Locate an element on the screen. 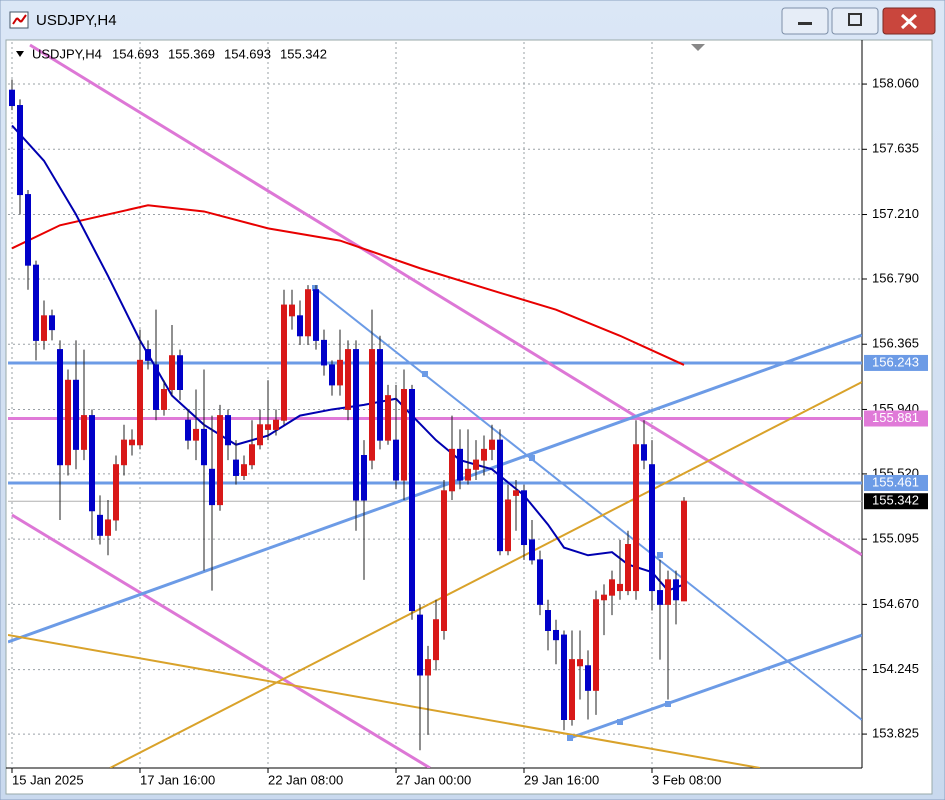 The width and height of the screenshot is (945, 800). moving-average is located at coordinates (348, 285).